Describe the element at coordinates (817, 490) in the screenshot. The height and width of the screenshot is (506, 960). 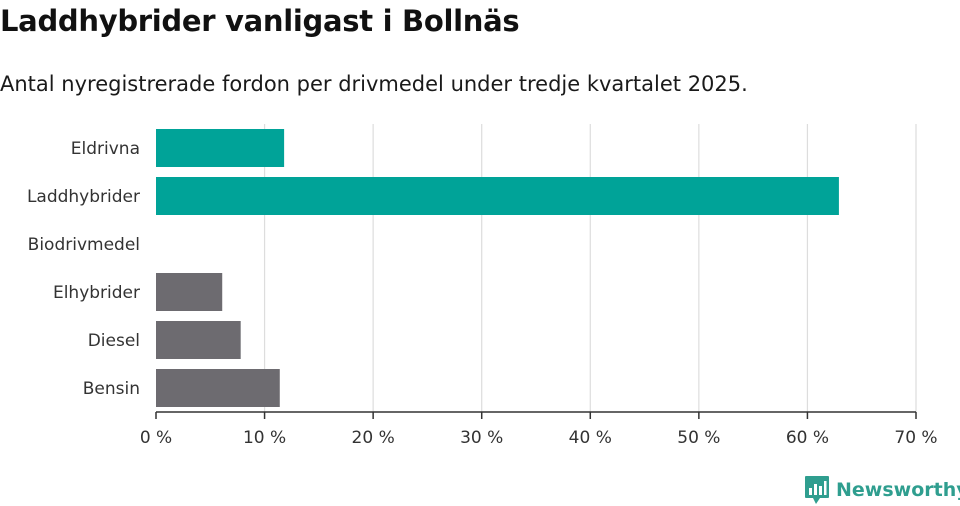
I see `newsworthy-logo-icon` at that location.